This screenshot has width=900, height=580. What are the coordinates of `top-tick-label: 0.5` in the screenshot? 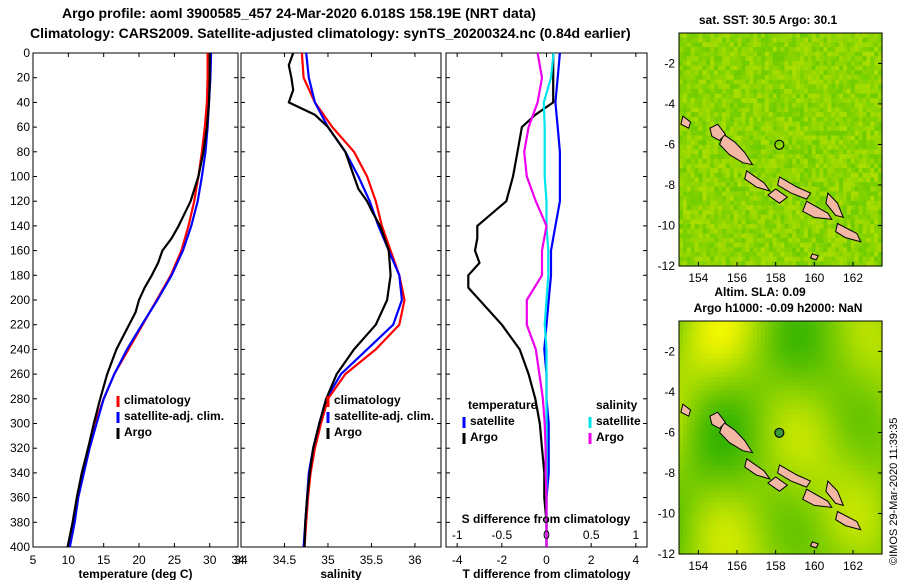 It's located at (591, 535).